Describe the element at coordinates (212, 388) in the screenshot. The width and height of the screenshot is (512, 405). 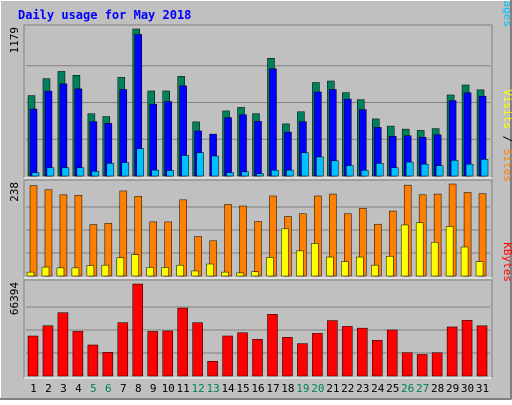
I see `x-tick-label-day-13: 13` at that location.